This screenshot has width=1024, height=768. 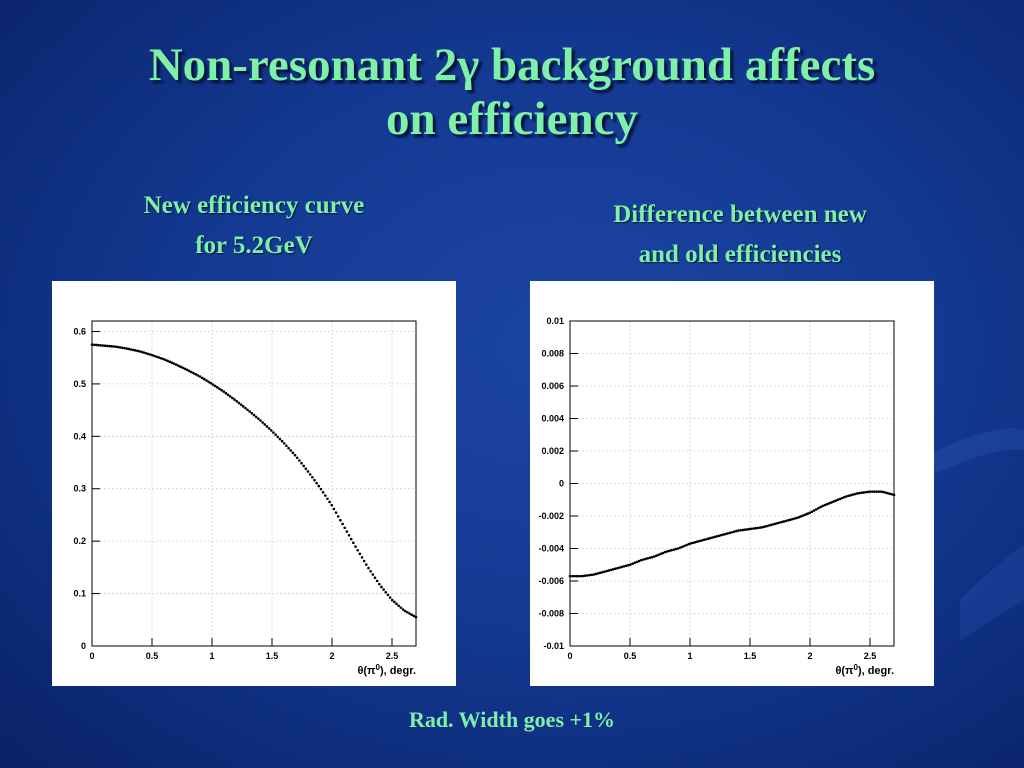 What do you see at coordinates (79, 331) in the screenshot?
I see `y-tick-label: 0.6` at bounding box center [79, 331].